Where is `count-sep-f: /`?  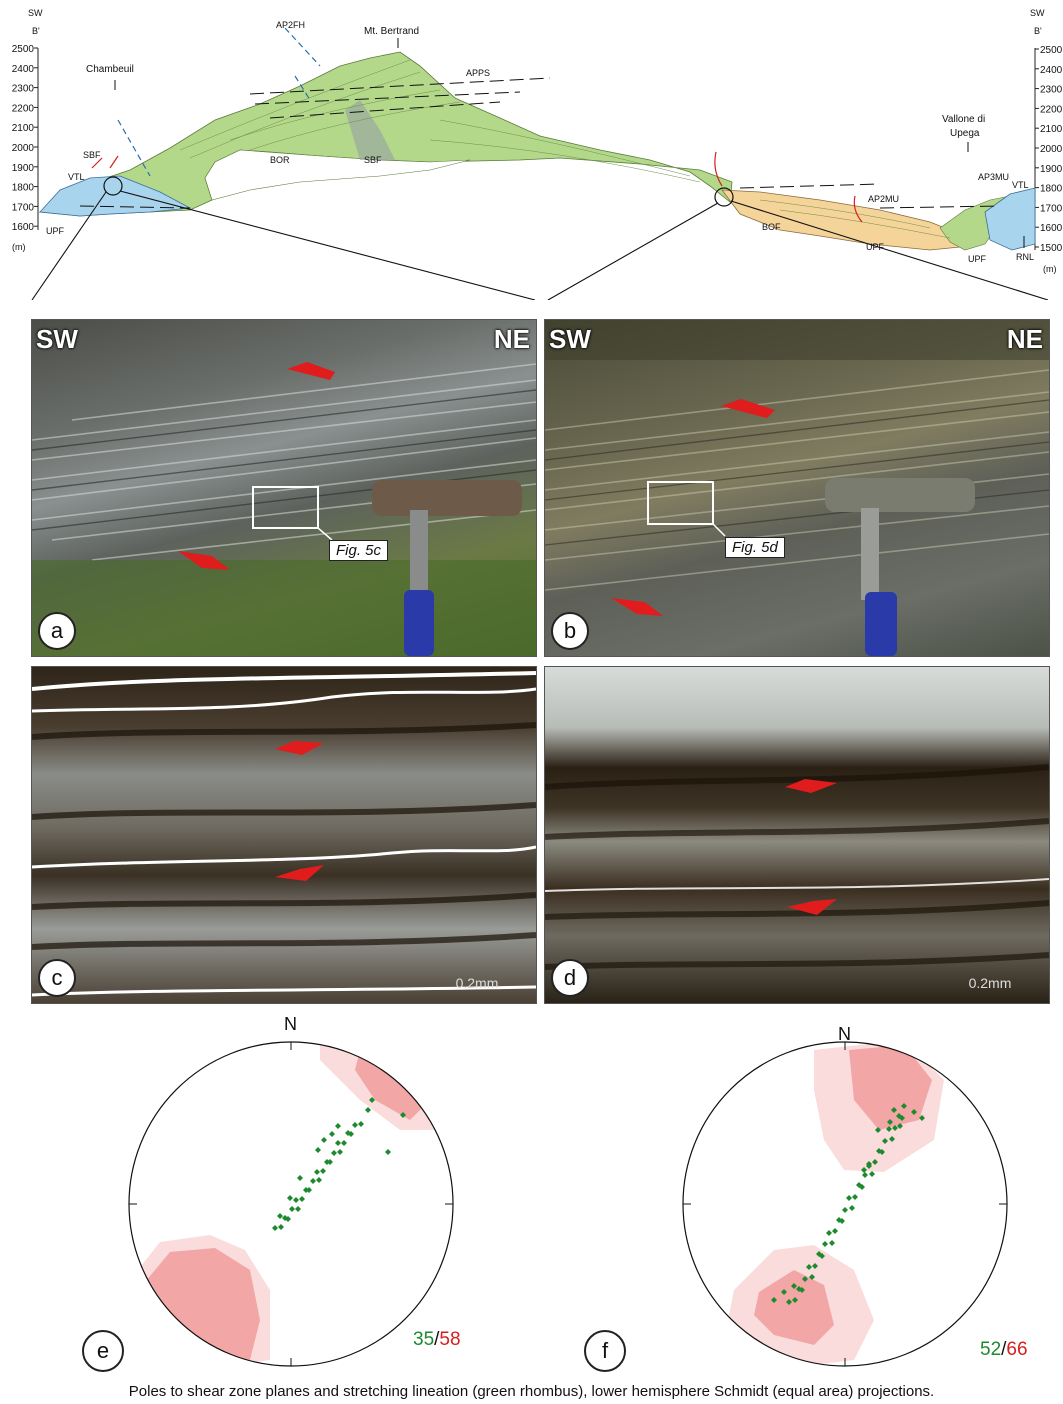 count-sep-f: / is located at coordinates (1004, 1349).